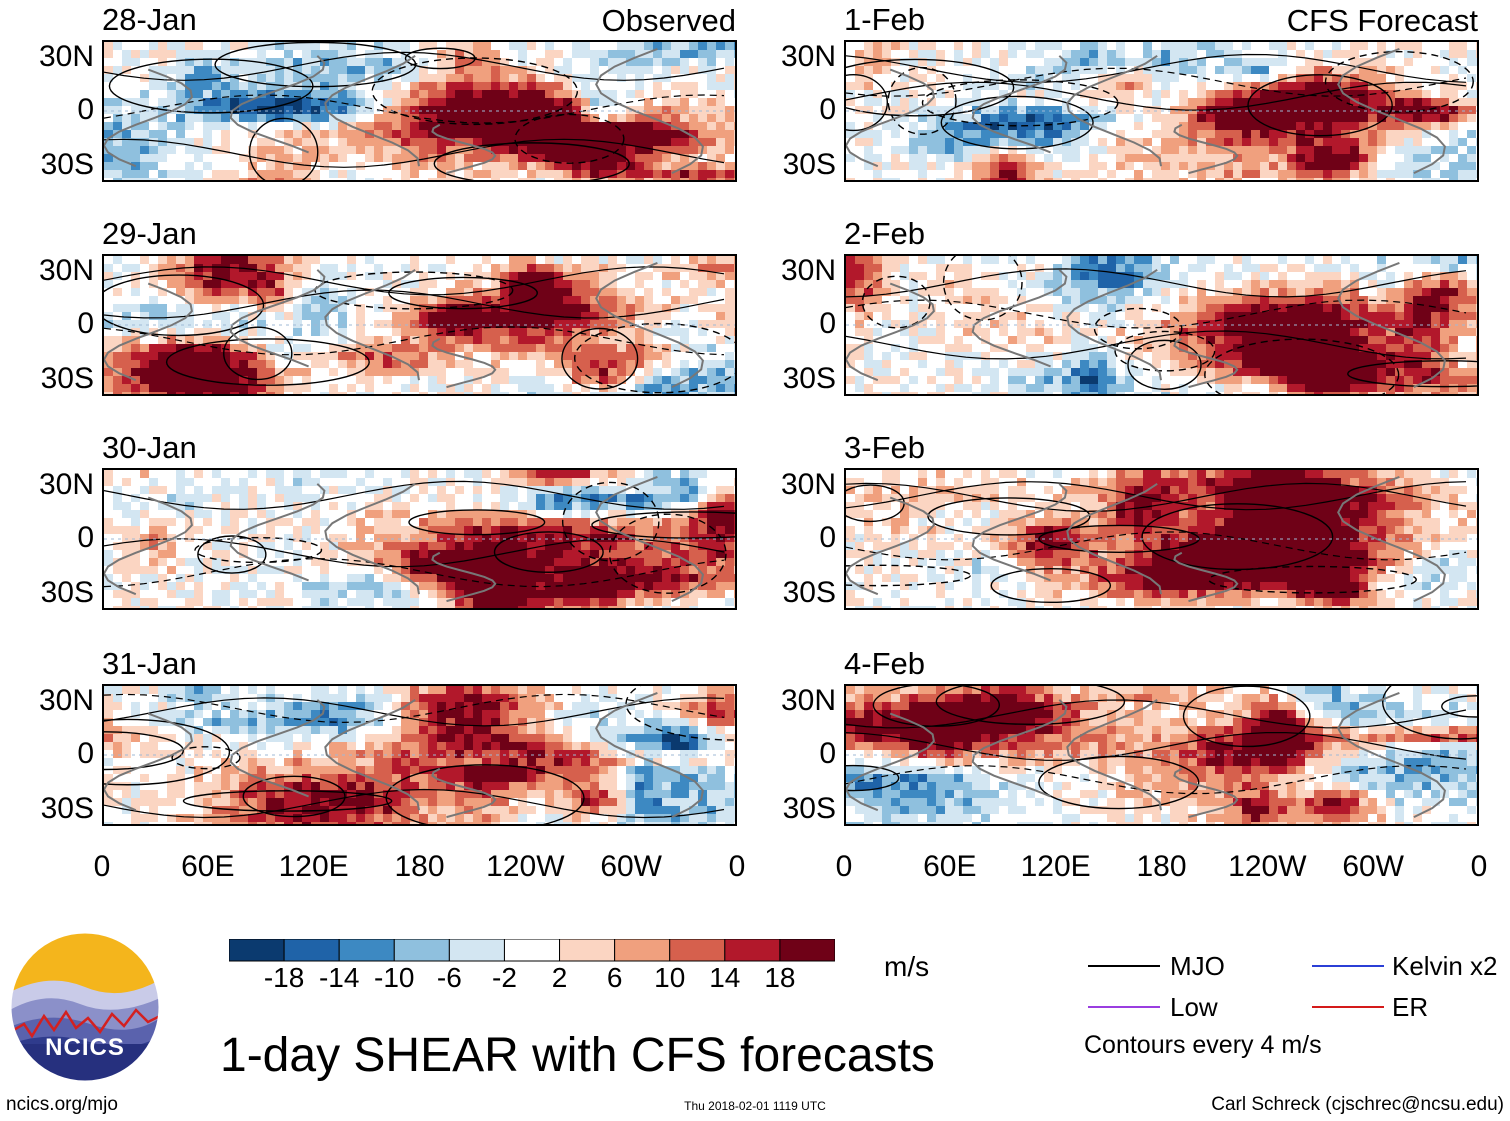  I want to click on column-label-observed: Observed, so click(668, 20).